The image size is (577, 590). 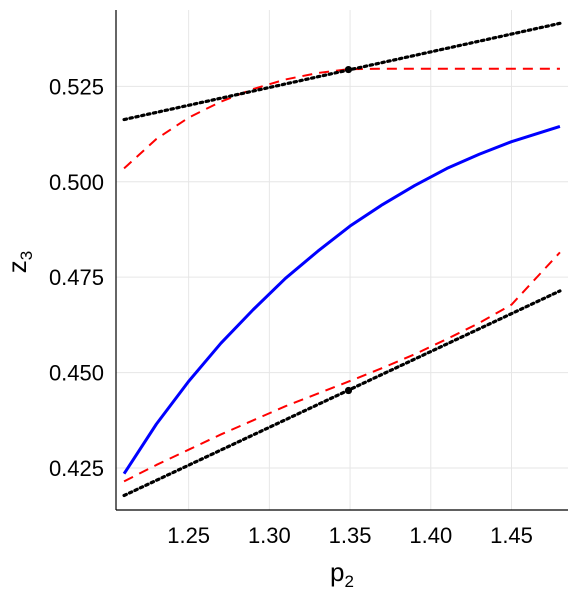 I want to click on y-tick-label: 0.450, so click(x=76, y=373).